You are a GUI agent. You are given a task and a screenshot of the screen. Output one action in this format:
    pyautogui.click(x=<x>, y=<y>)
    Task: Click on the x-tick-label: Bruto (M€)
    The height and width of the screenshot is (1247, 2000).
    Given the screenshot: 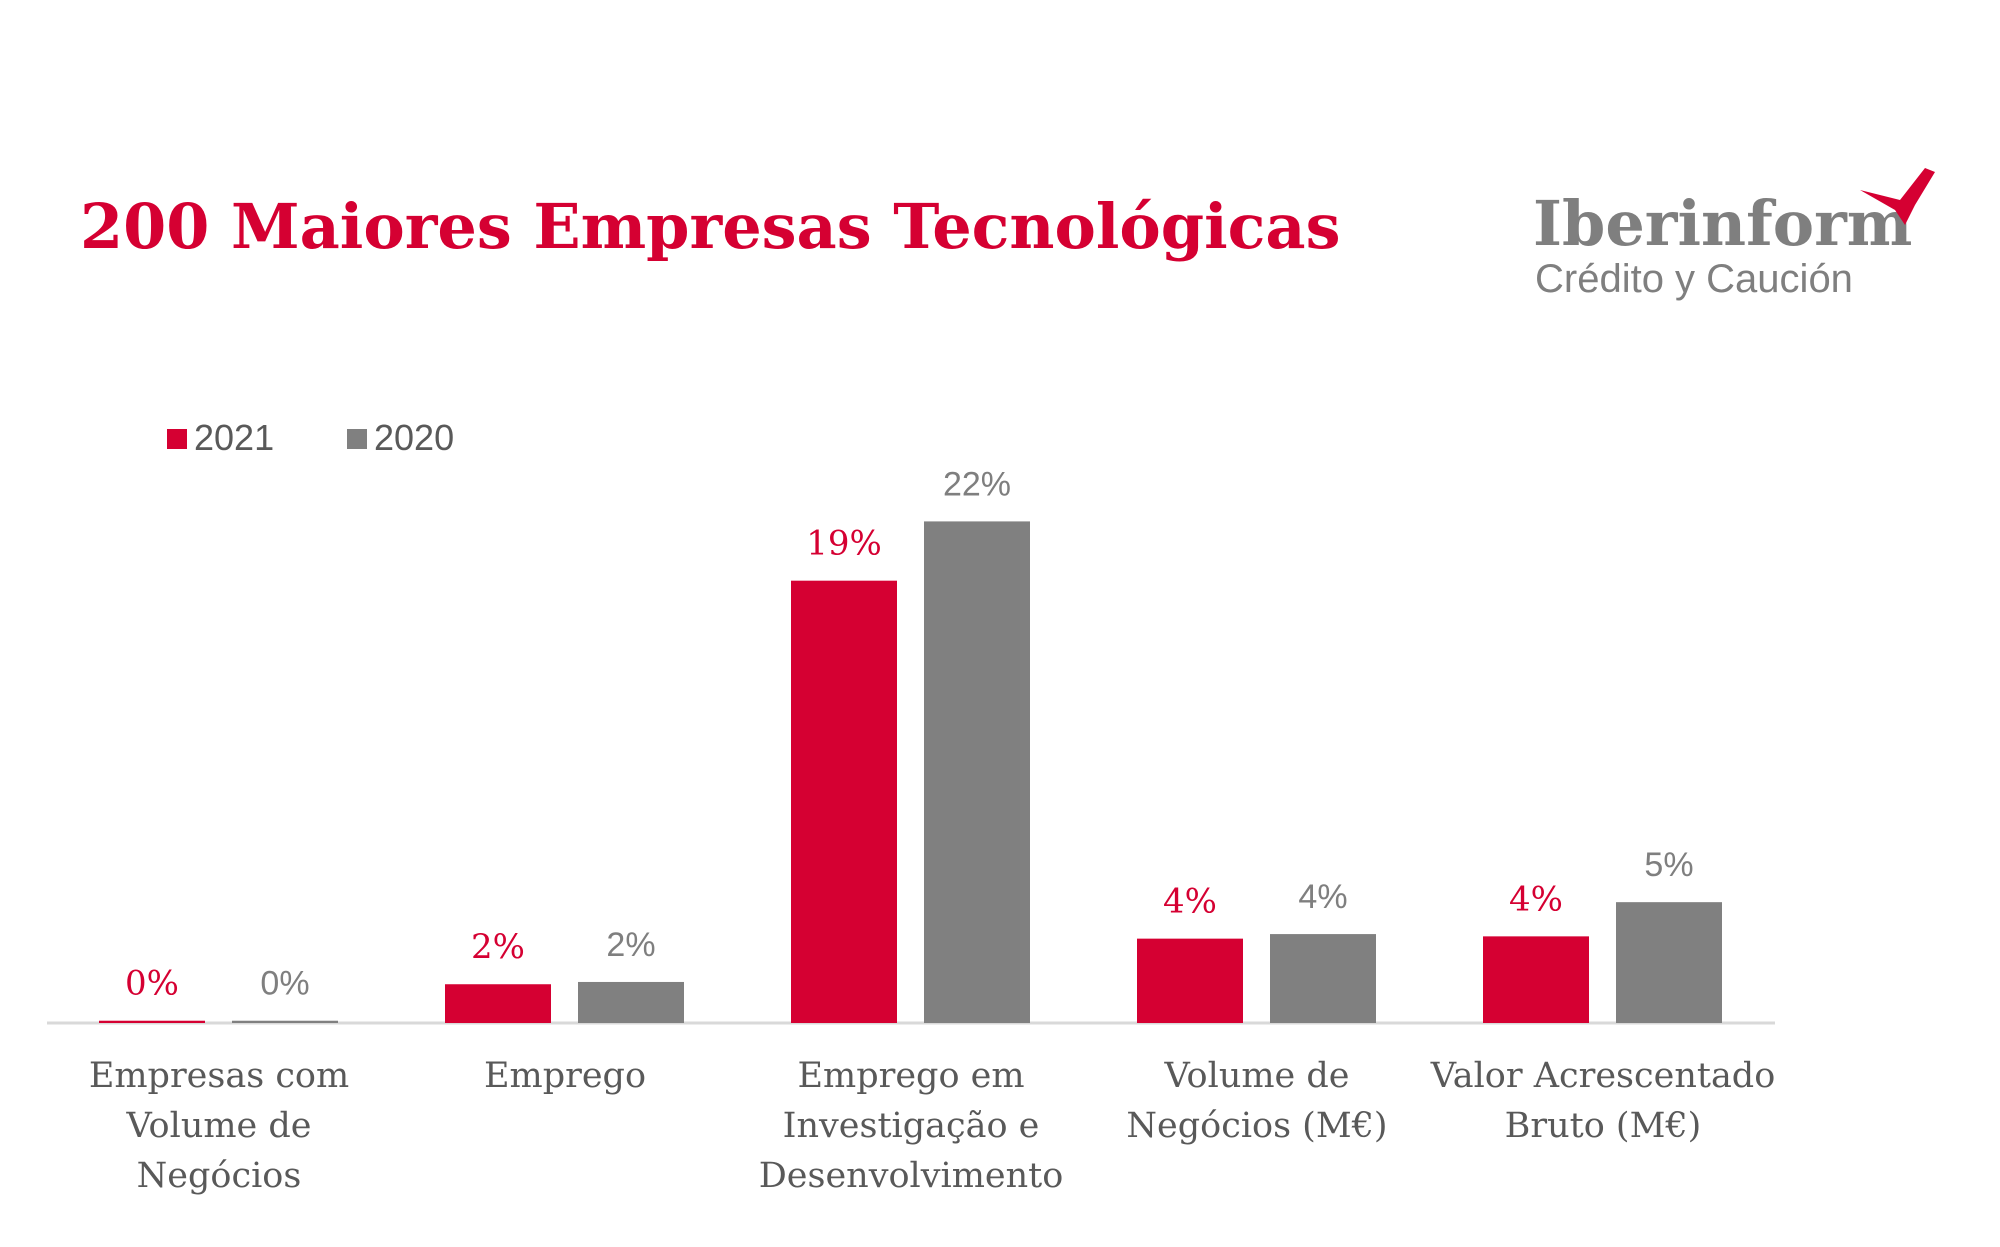 What is the action you would take?
    pyautogui.click(x=1603, y=1126)
    